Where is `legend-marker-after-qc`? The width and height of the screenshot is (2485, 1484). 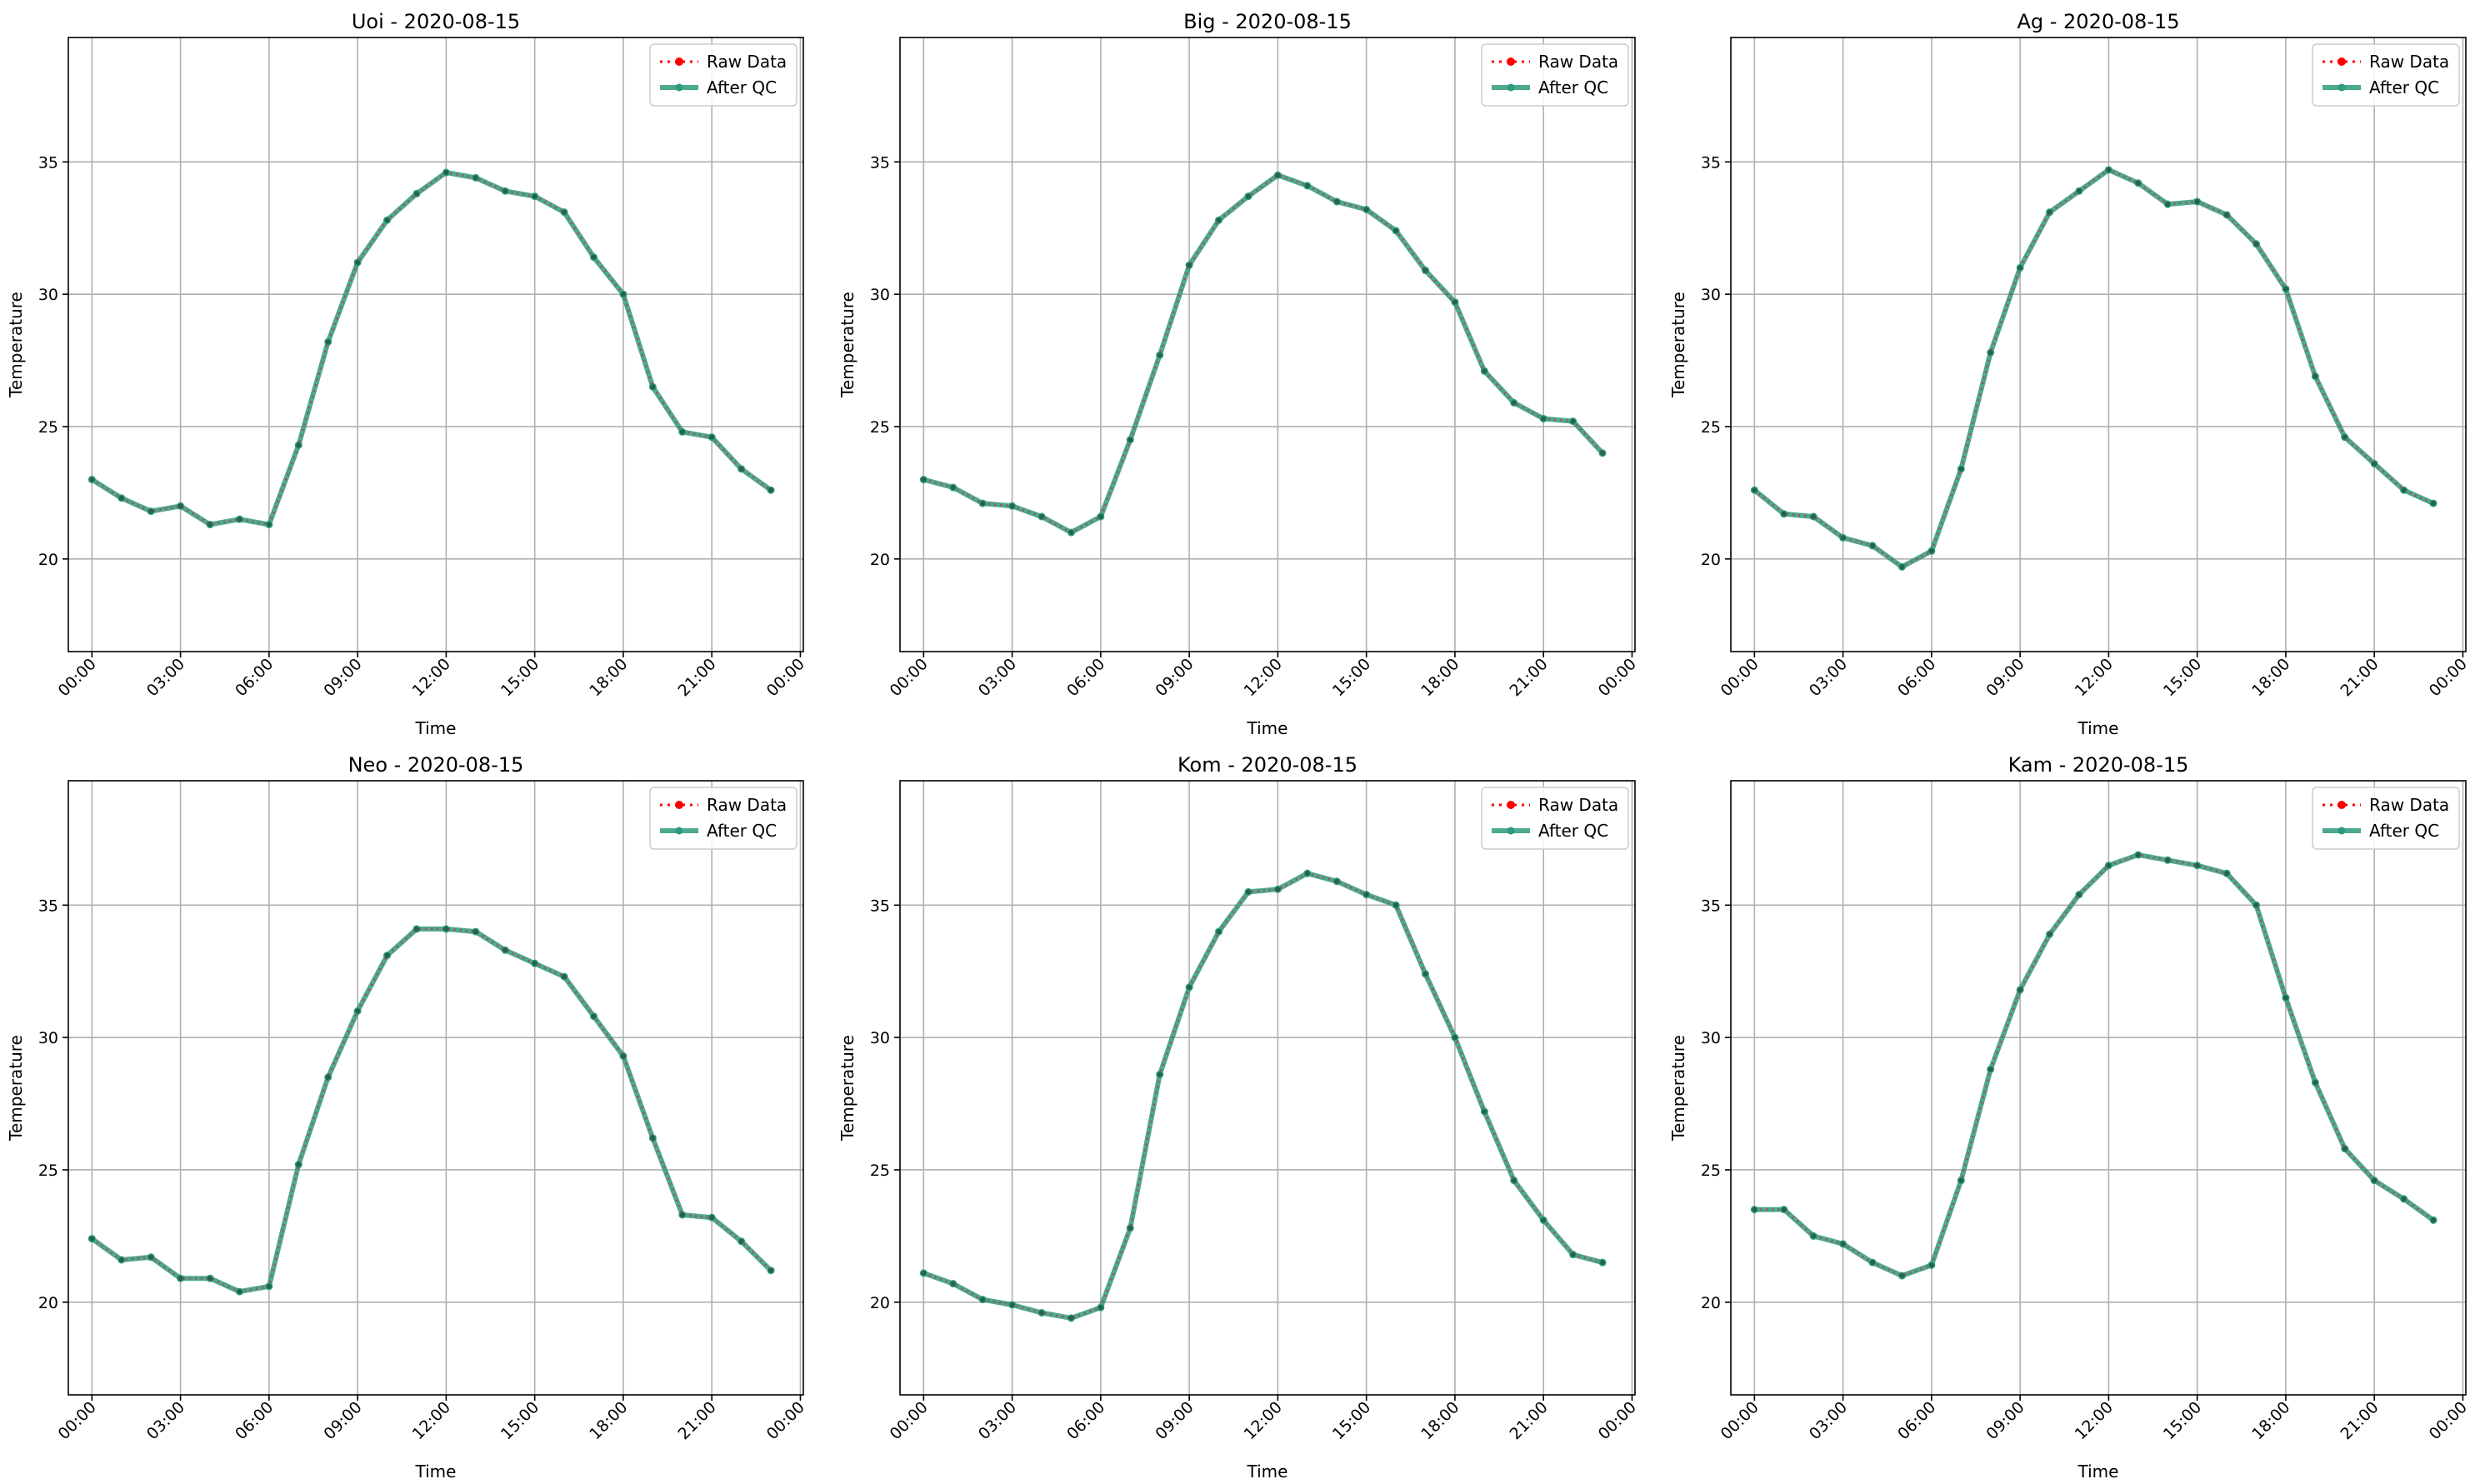 legend-marker-after-qc is located at coordinates (1511, 831).